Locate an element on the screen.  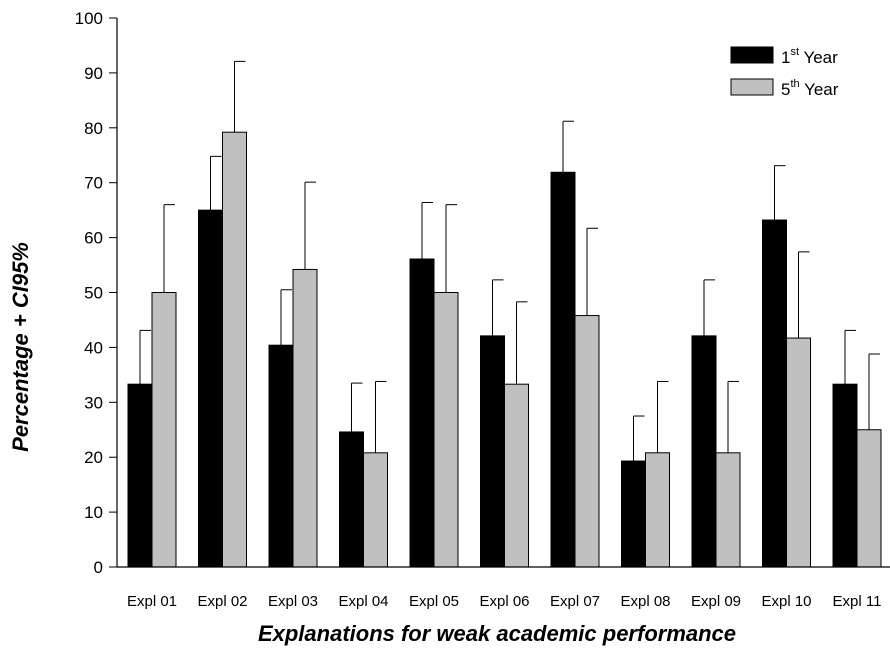
x-tick-label-7: Expl 07 is located at coordinates (575, 601).